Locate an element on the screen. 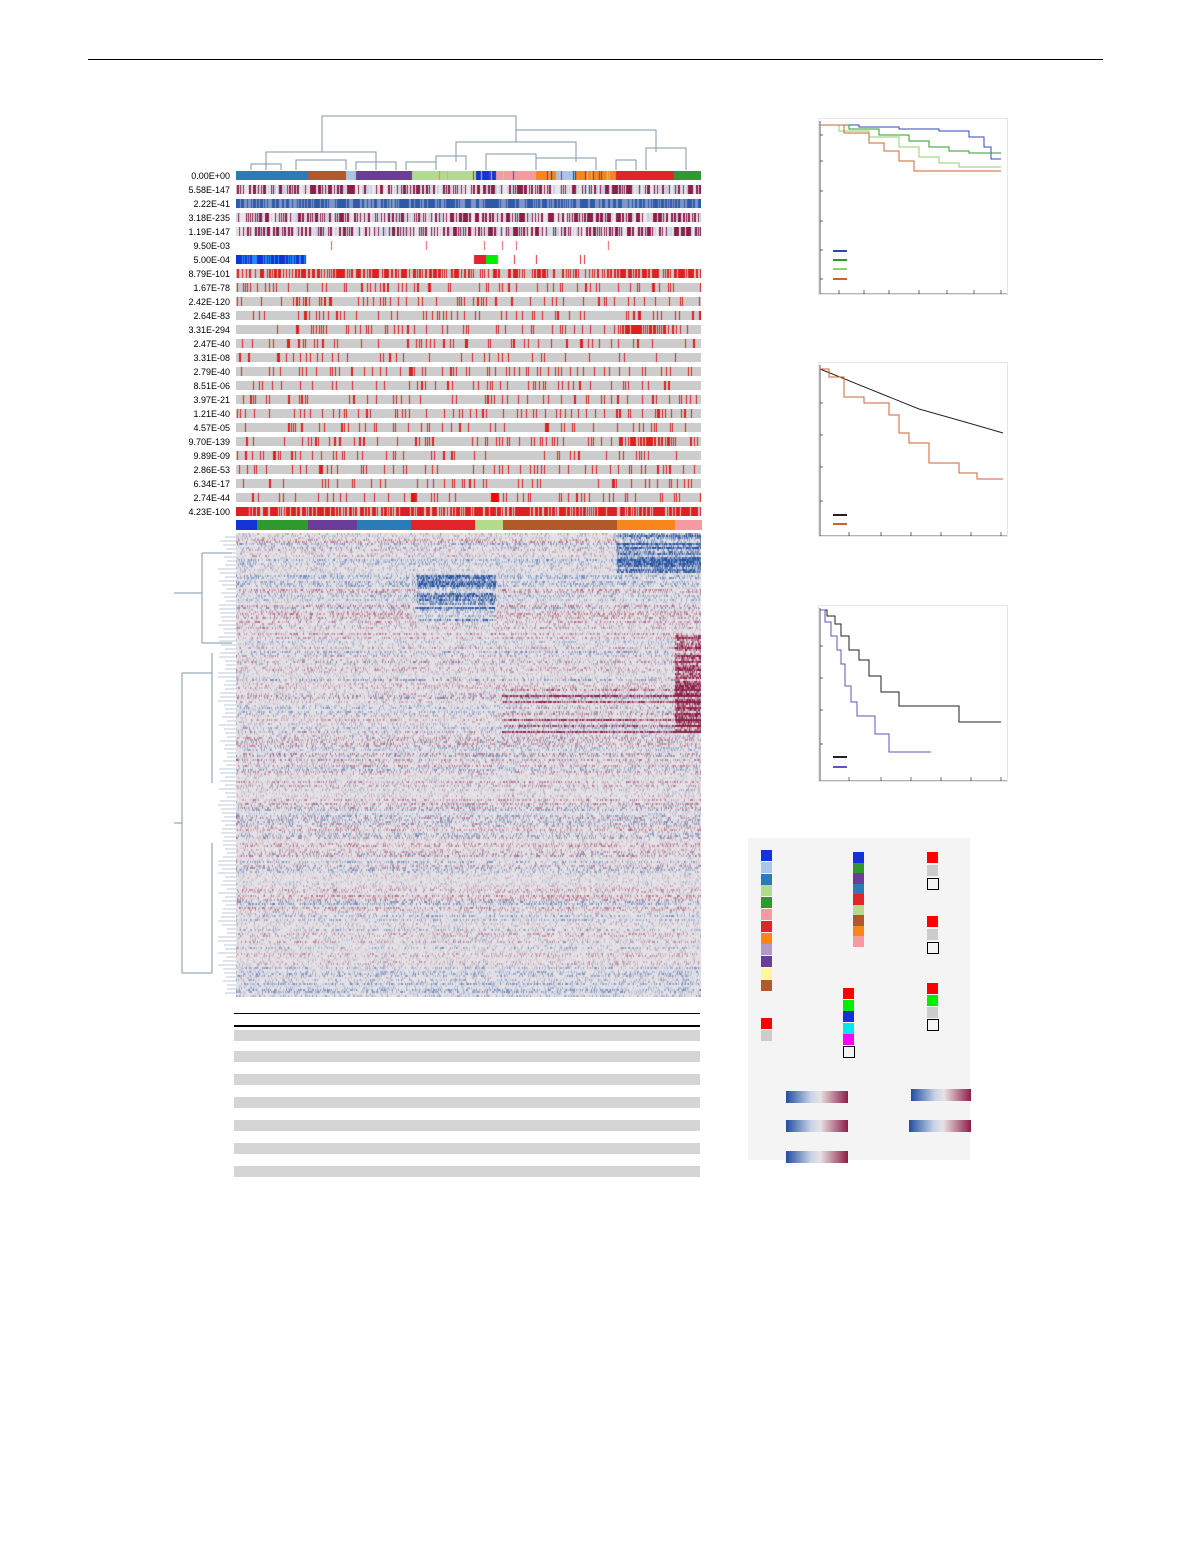 Image resolution: width=1191 pixels, height=1565 pixels. track-pvalue-label: 3.97E-21 is located at coordinates (211, 400).